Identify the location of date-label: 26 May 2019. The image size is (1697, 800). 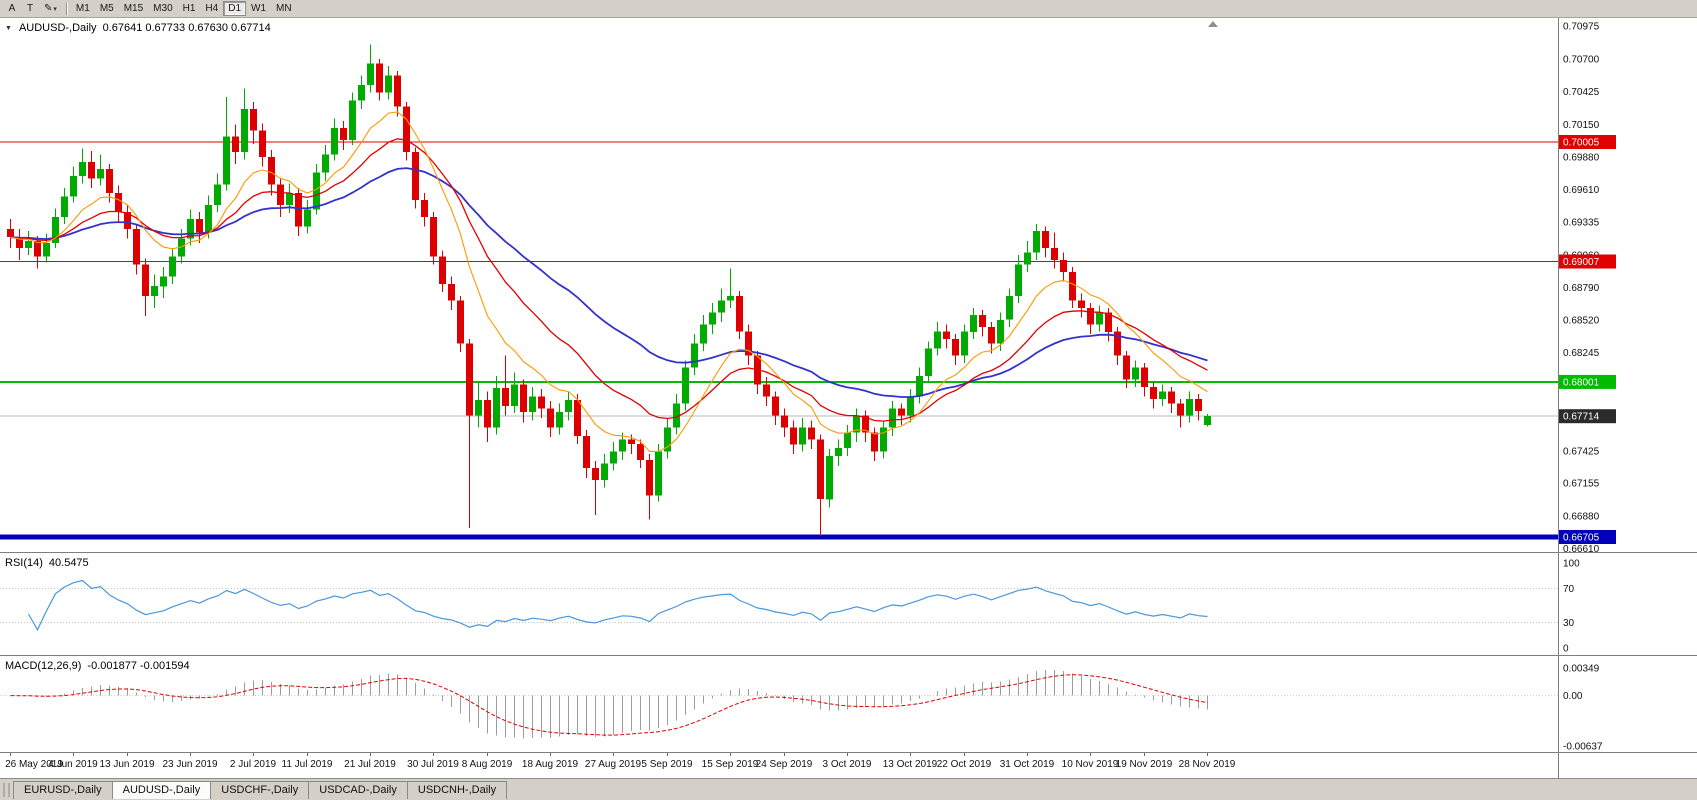
(34, 764).